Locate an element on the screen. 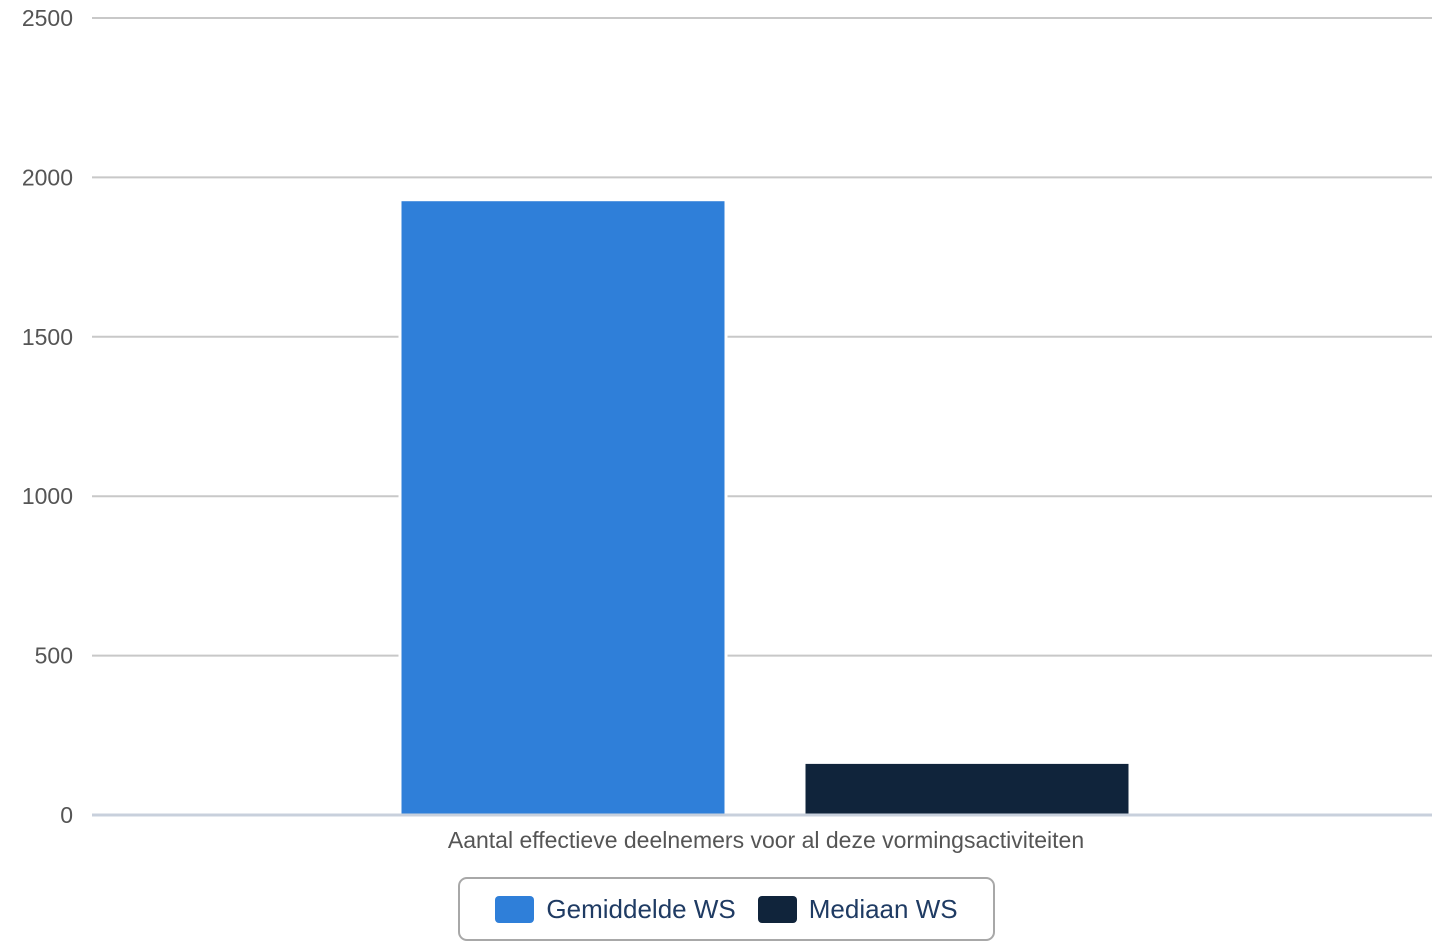 This screenshot has width=1432, height=941. legend-swatch-mediaan is located at coordinates (777, 909).